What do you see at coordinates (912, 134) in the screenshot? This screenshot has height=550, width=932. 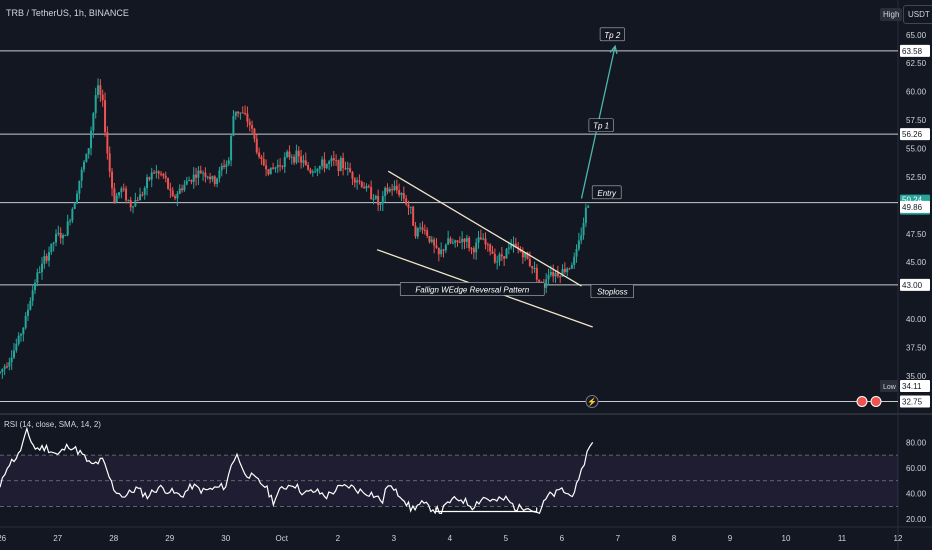 I see `level-tag-label: 56.26` at bounding box center [912, 134].